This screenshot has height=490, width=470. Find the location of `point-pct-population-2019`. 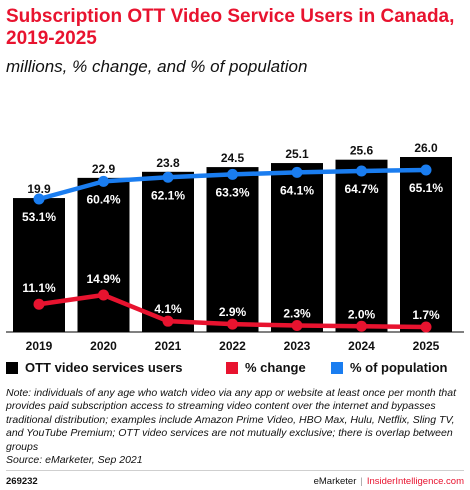

point-pct-population-2019 is located at coordinates (39, 199).